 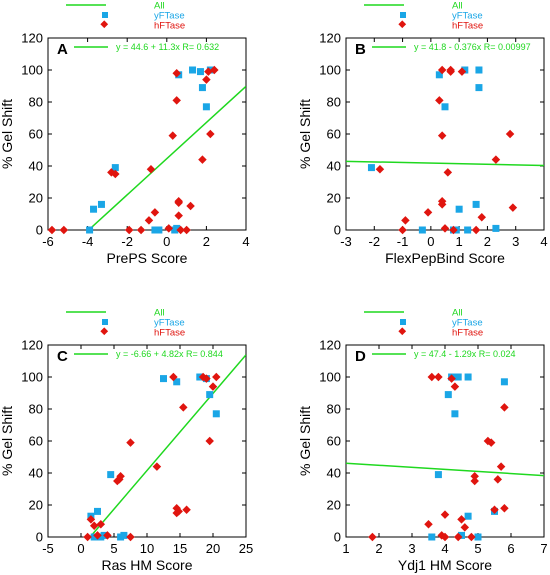 I want to click on y-tick-label: 120, so click(x=330, y=38).